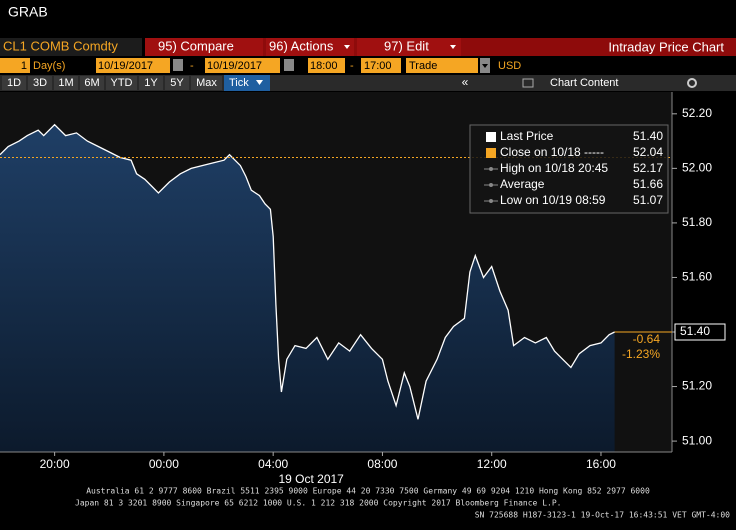 Image resolution: width=736 pixels, height=530 pixels. I want to click on period-unit: Day(s), so click(49, 66).